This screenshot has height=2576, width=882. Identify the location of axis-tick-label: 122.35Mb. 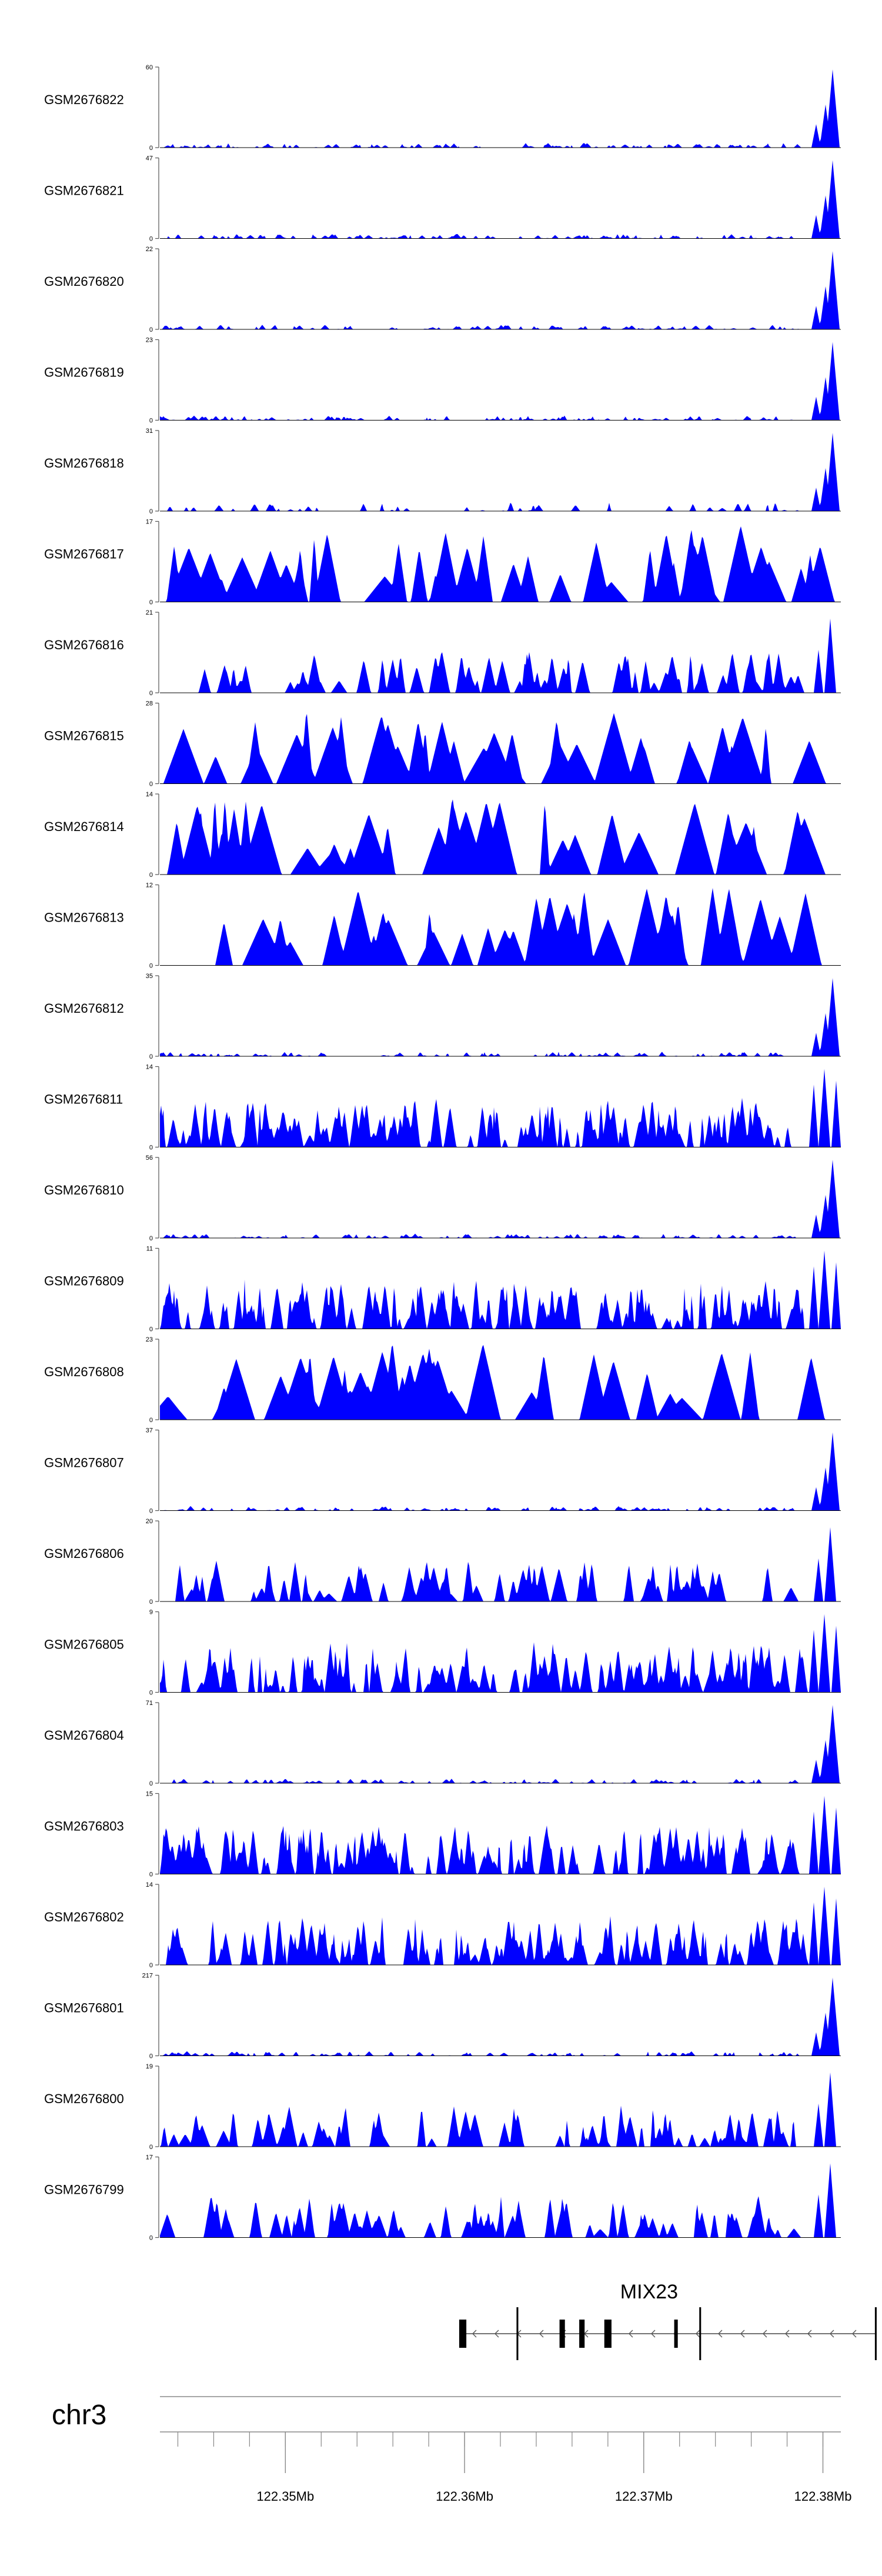
(285, 2496).